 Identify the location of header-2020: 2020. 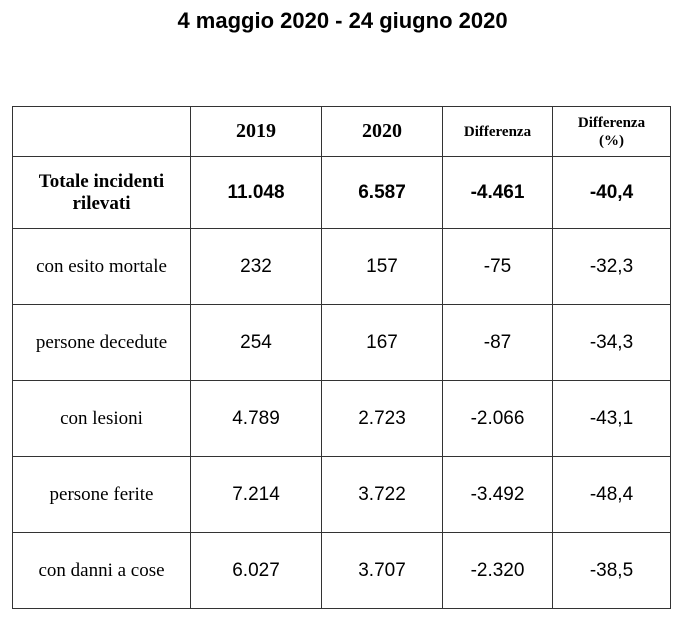
(382, 131).